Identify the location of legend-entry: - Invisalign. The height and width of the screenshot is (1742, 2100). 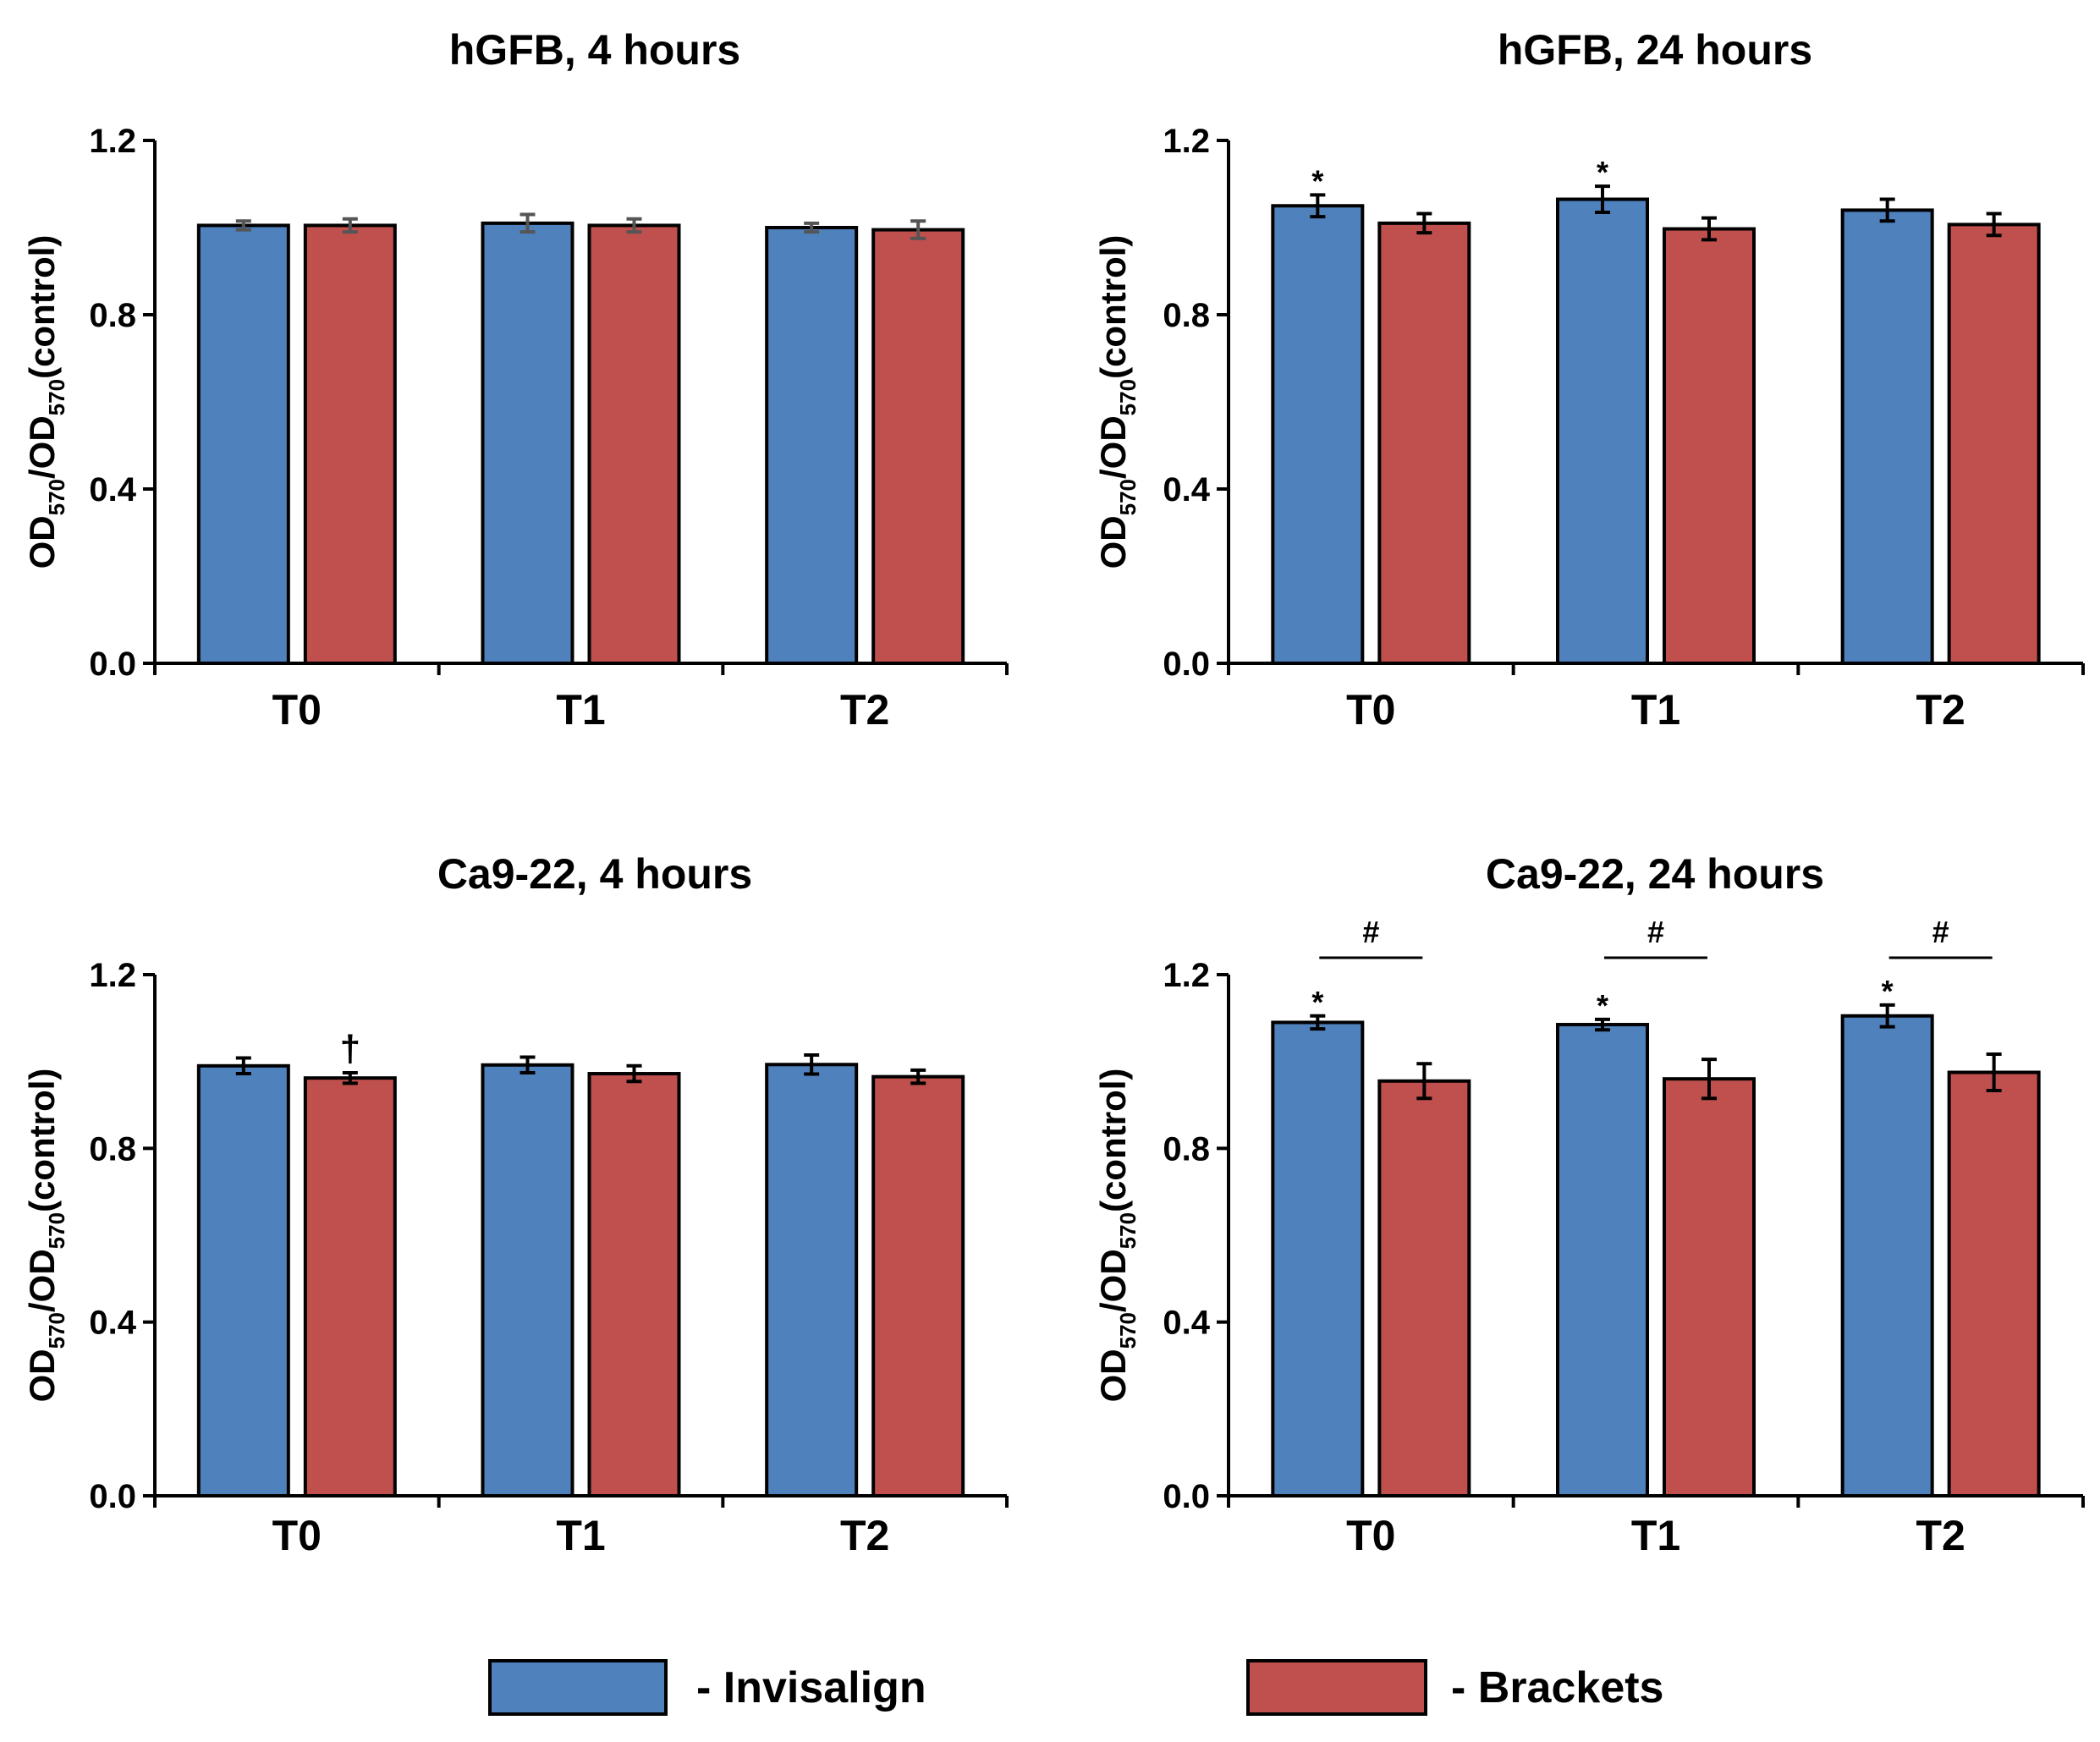
(707, 1688).